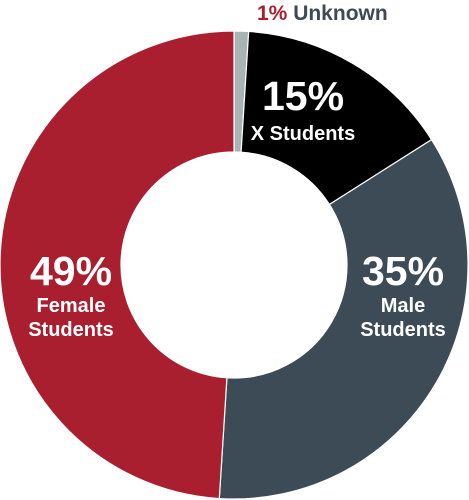 This screenshot has height=500, width=469. I want to click on slice-3-name-label: Female Students, so click(71, 318).